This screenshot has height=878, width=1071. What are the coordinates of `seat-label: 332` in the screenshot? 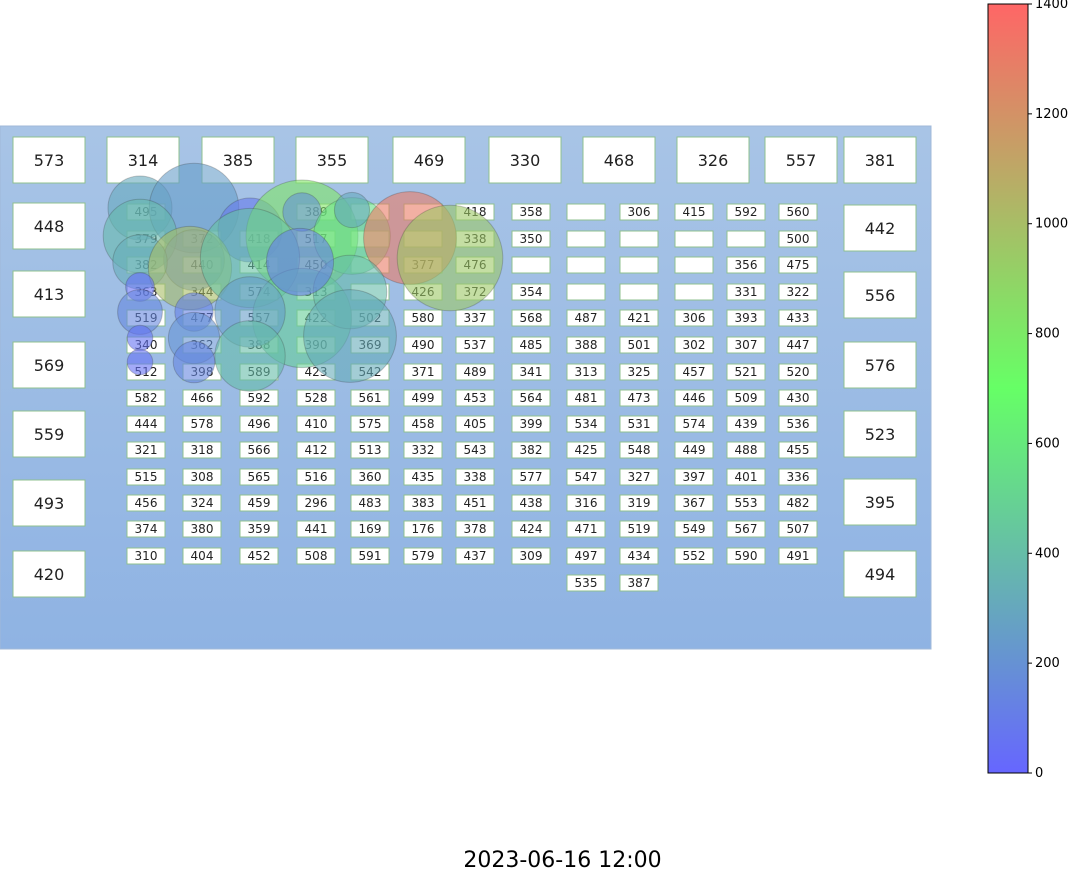 It's located at (423, 450).